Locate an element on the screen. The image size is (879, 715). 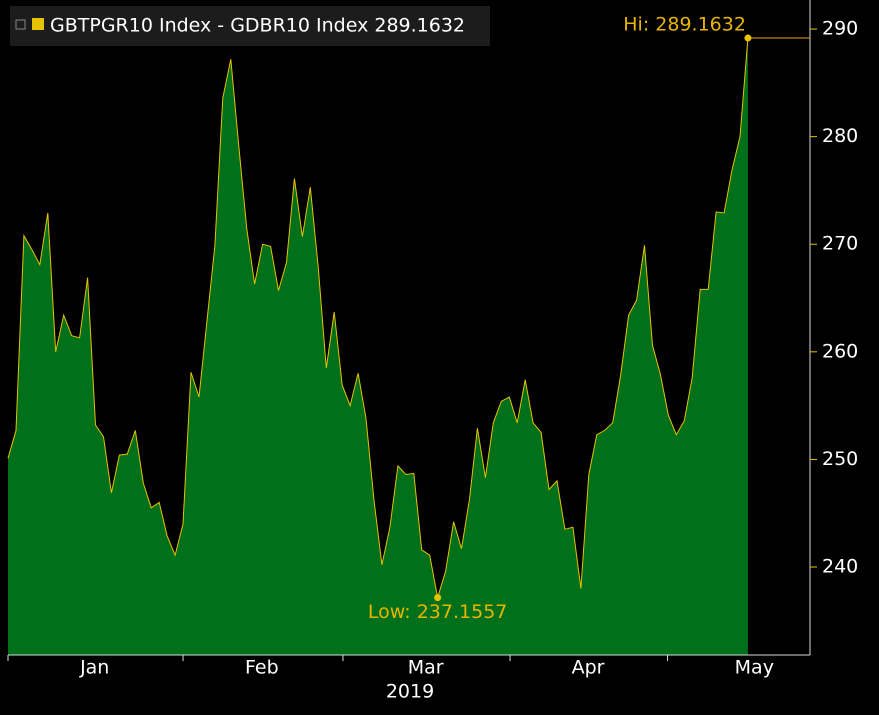
x-tick-label: Apr is located at coordinates (588, 668).